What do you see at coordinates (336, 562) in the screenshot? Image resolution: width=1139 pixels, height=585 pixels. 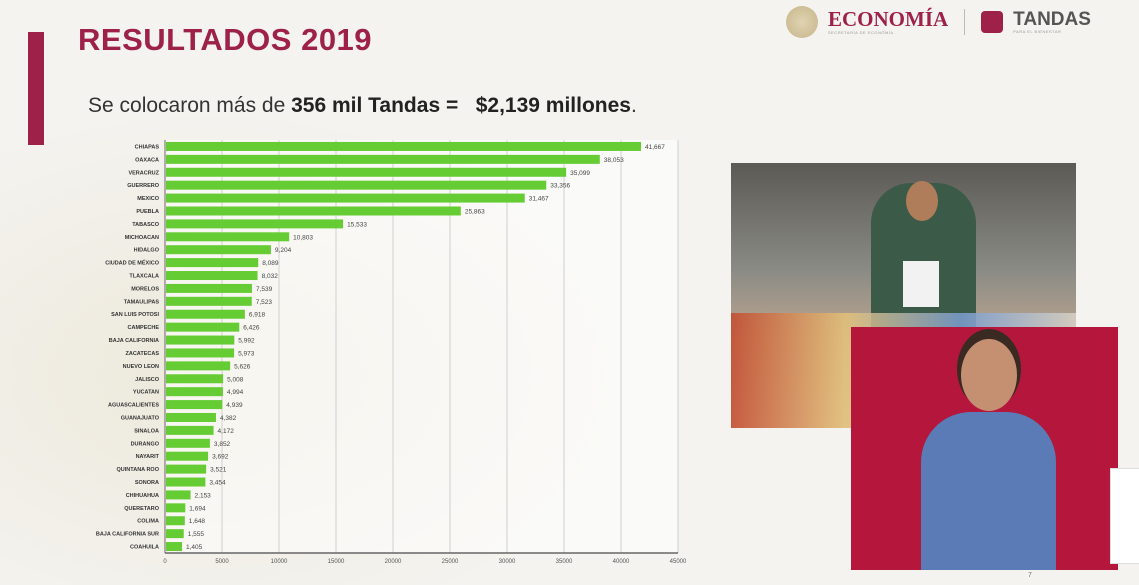 I see `x-tick-label: 15000` at bounding box center [336, 562].